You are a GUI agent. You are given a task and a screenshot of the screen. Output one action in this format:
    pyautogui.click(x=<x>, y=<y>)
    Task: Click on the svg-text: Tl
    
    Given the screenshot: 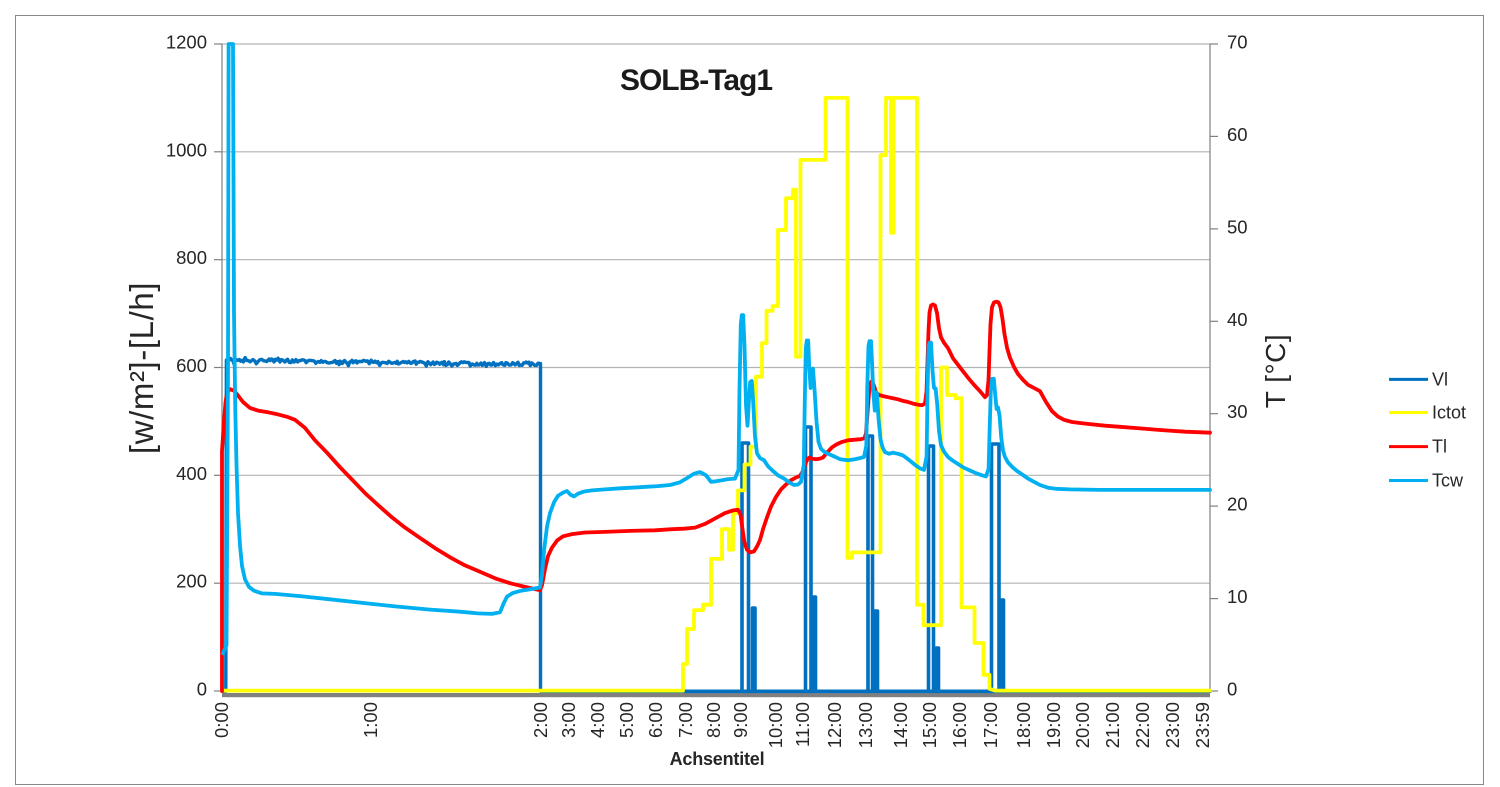 What is the action you would take?
    pyautogui.click(x=1439, y=447)
    